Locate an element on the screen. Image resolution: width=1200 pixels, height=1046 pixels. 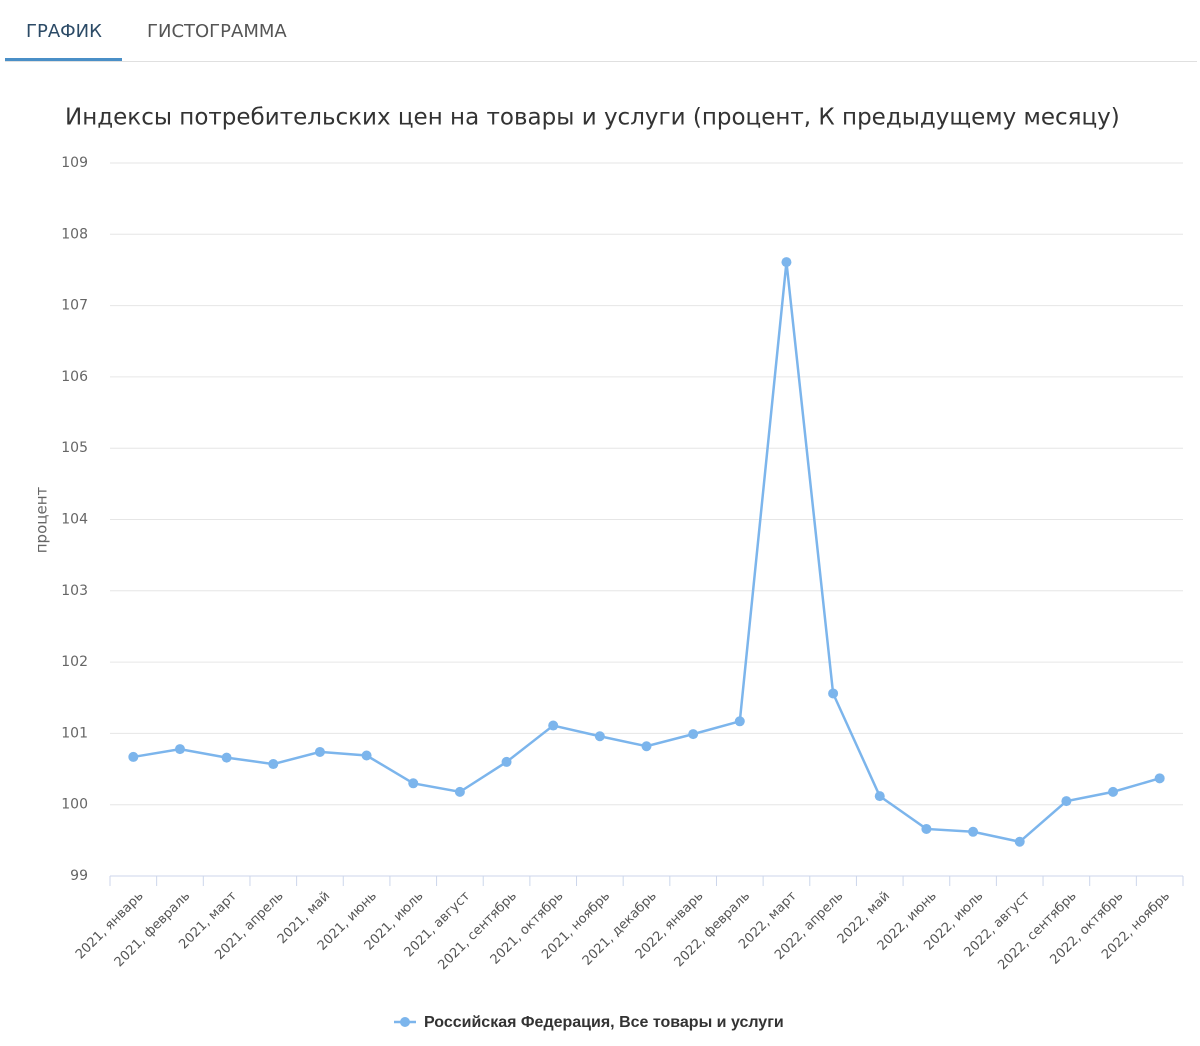
y-tick-label: 99 is located at coordinates (79, 876).